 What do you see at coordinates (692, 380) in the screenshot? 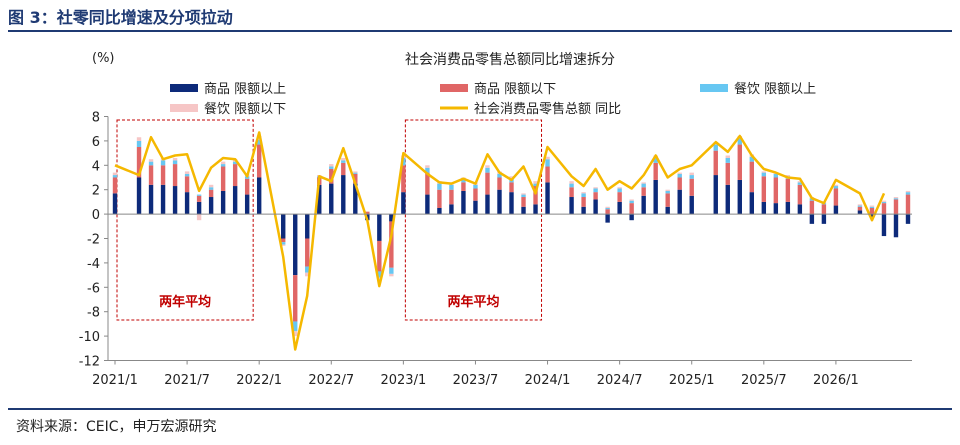
I see `x-tick-label: 2025/1` at bounding box center [692, 380].